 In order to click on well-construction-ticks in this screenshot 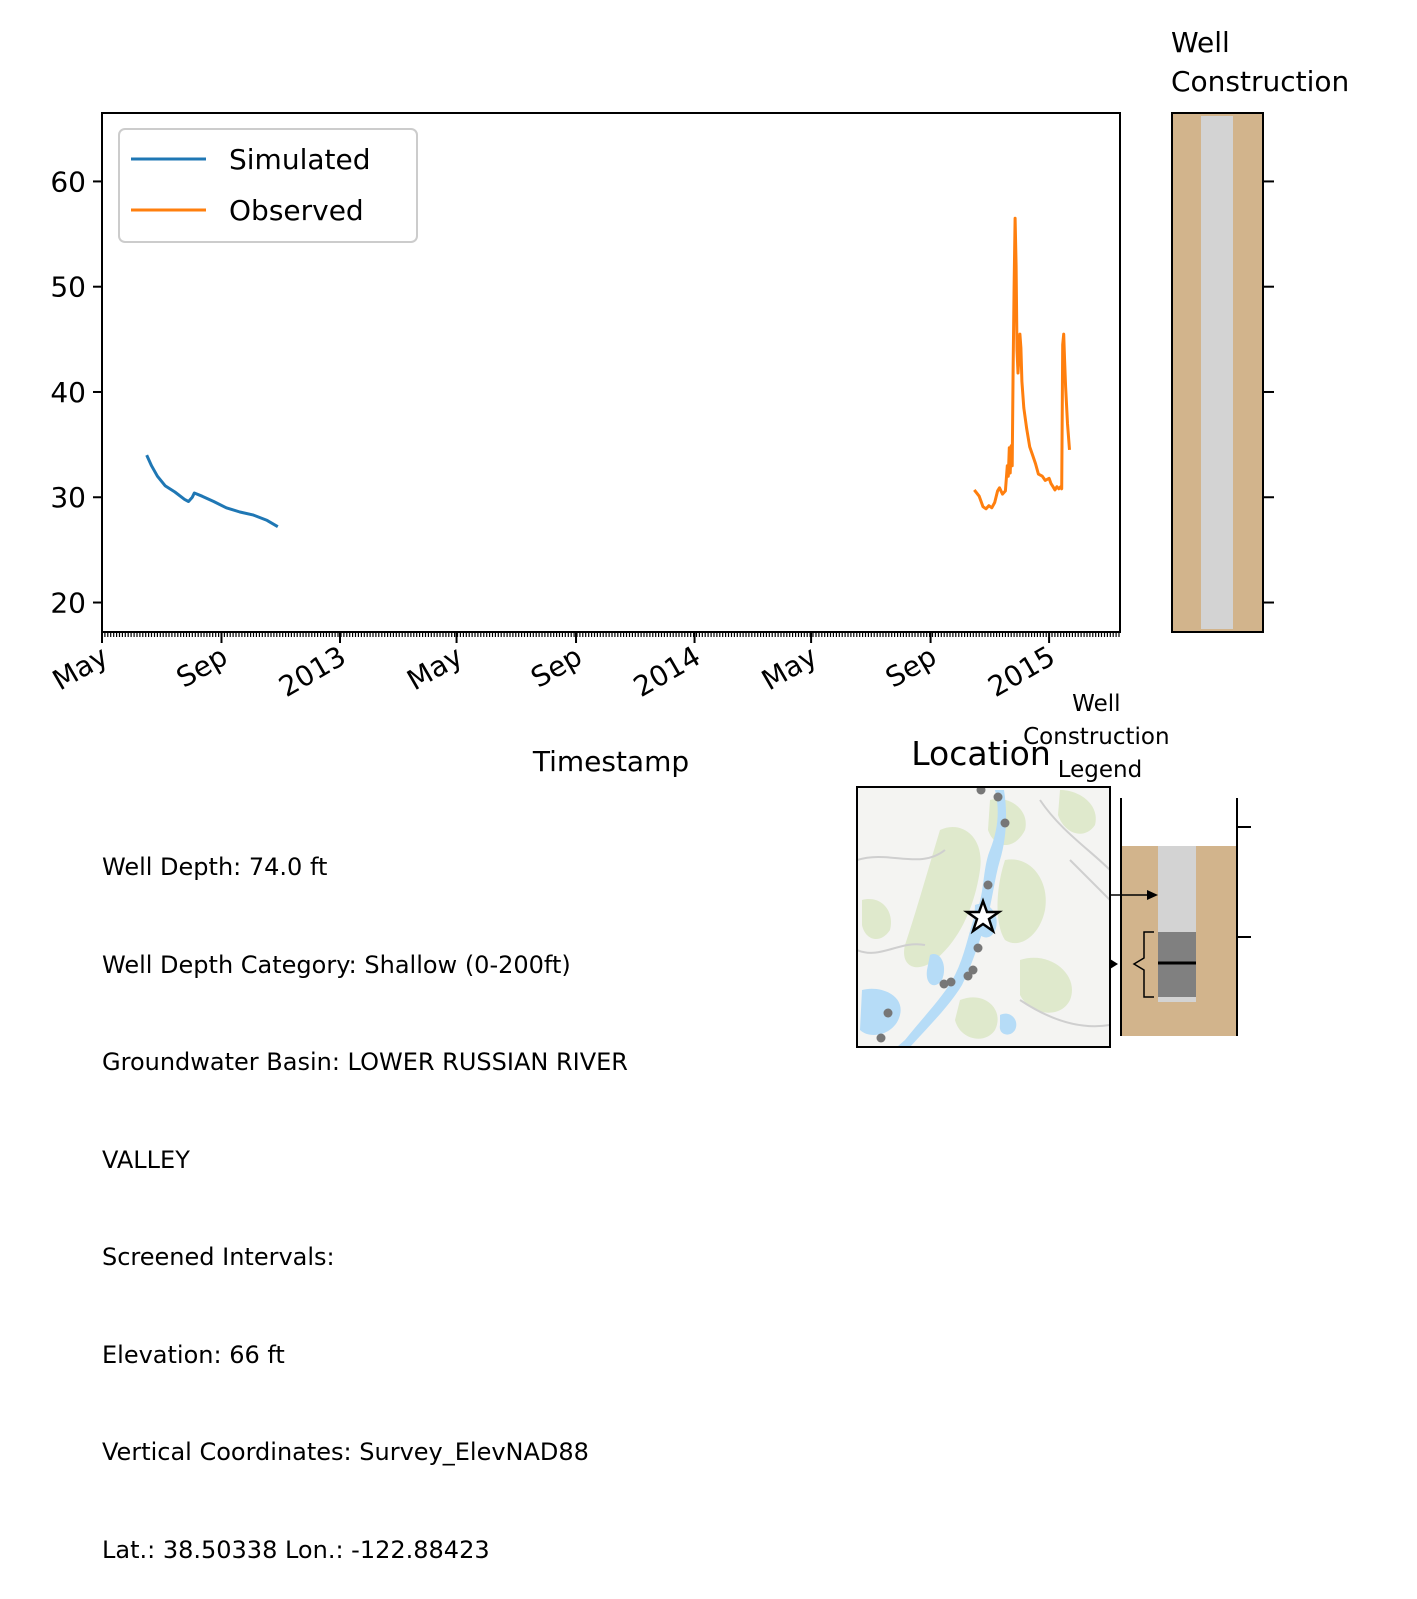, I will do `click(1268, 392)`.